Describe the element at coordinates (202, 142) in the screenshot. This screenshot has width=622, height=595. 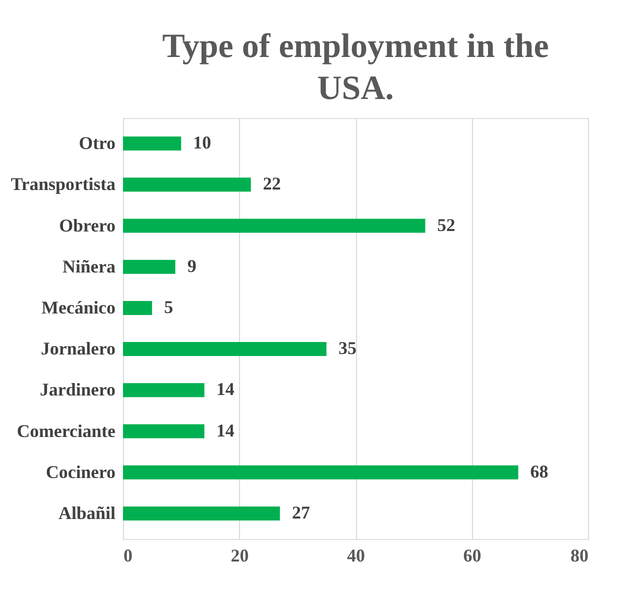
I see `data-label: 10` at that location.